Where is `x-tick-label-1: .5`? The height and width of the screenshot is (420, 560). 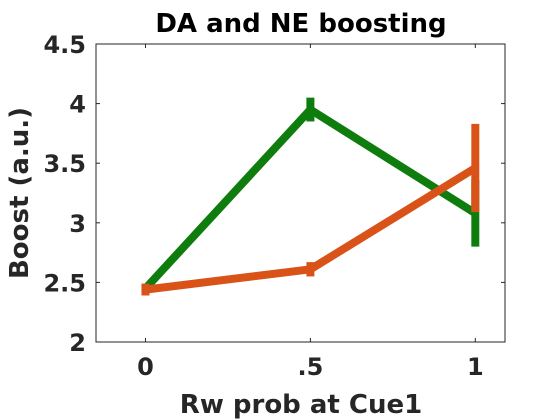 x-tick-label-1: .5 is located at coordinates (310, 367).